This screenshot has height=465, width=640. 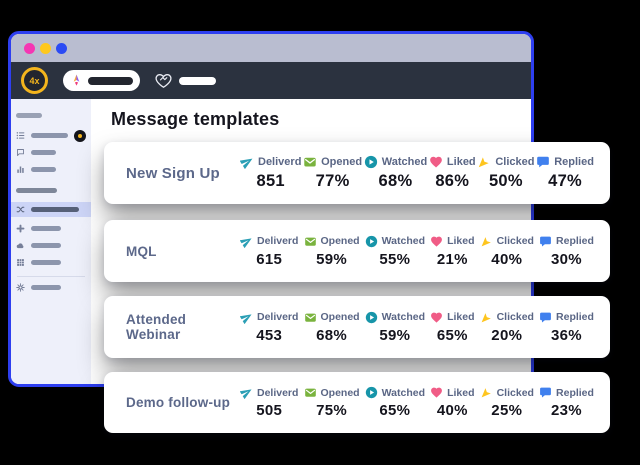 I want to click on stat-clicked: Clicked 25%, so click(x=507, y=402).